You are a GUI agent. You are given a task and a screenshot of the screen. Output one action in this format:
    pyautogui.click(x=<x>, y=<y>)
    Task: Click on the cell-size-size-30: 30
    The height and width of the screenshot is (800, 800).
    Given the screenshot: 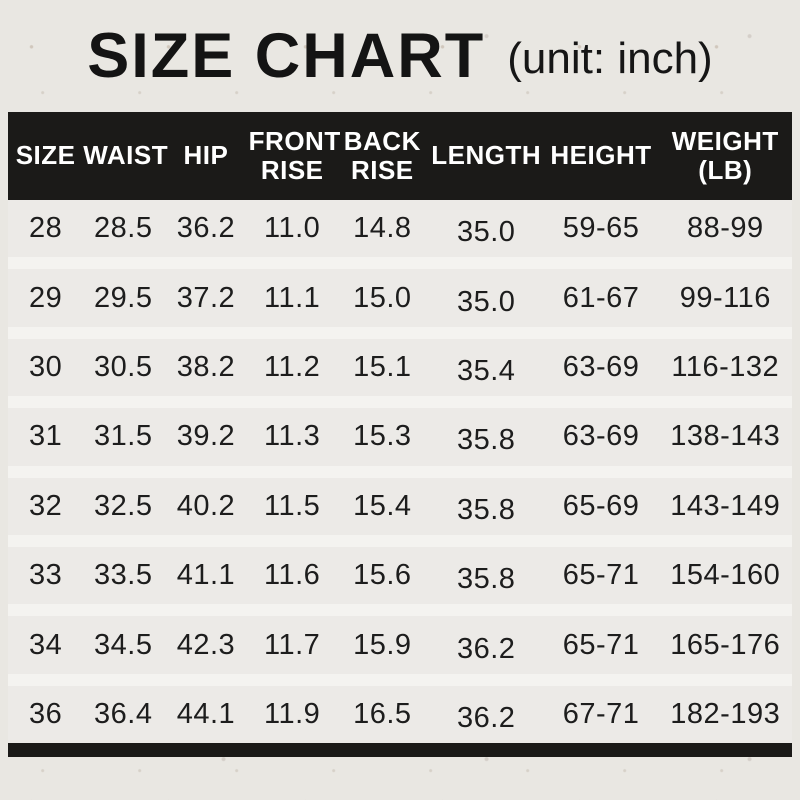 What is the action you would take?
    pyautogui.click(x=45, y=366)
    